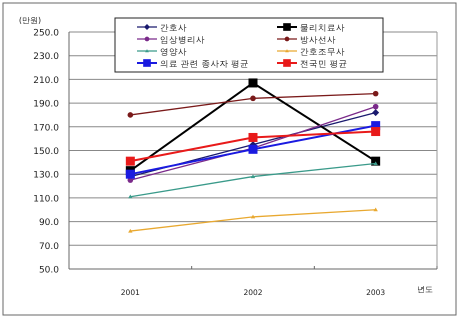 This screenshot has width=460, height=320. What do you see at coordinates (46, 128) in the screenshot?
I see `y-tick-label: 170.0` at bounding box center [46, 128].